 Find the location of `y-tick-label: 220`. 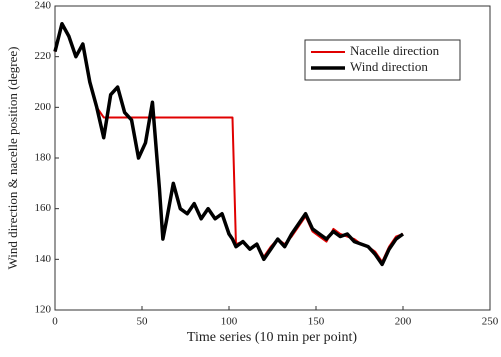

y-tick-label: 220 is located at coordinates (43, 56).